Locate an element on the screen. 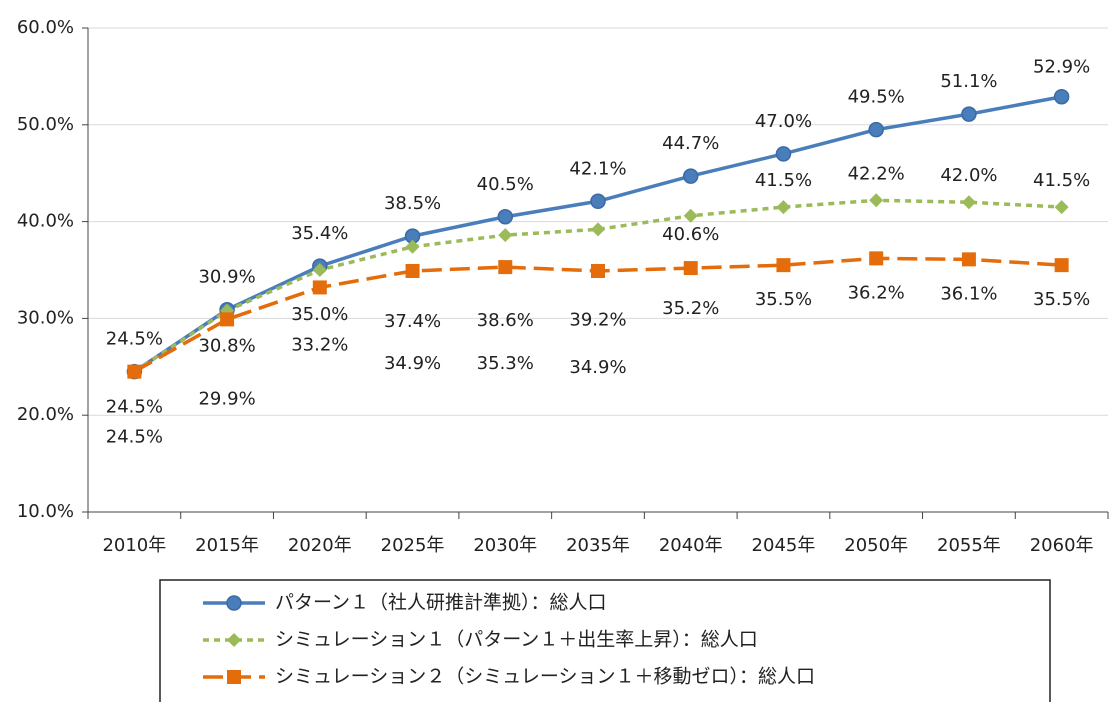 The image size is (1110, 702). value-label: 40.5% is located at coordinates (505, 184).